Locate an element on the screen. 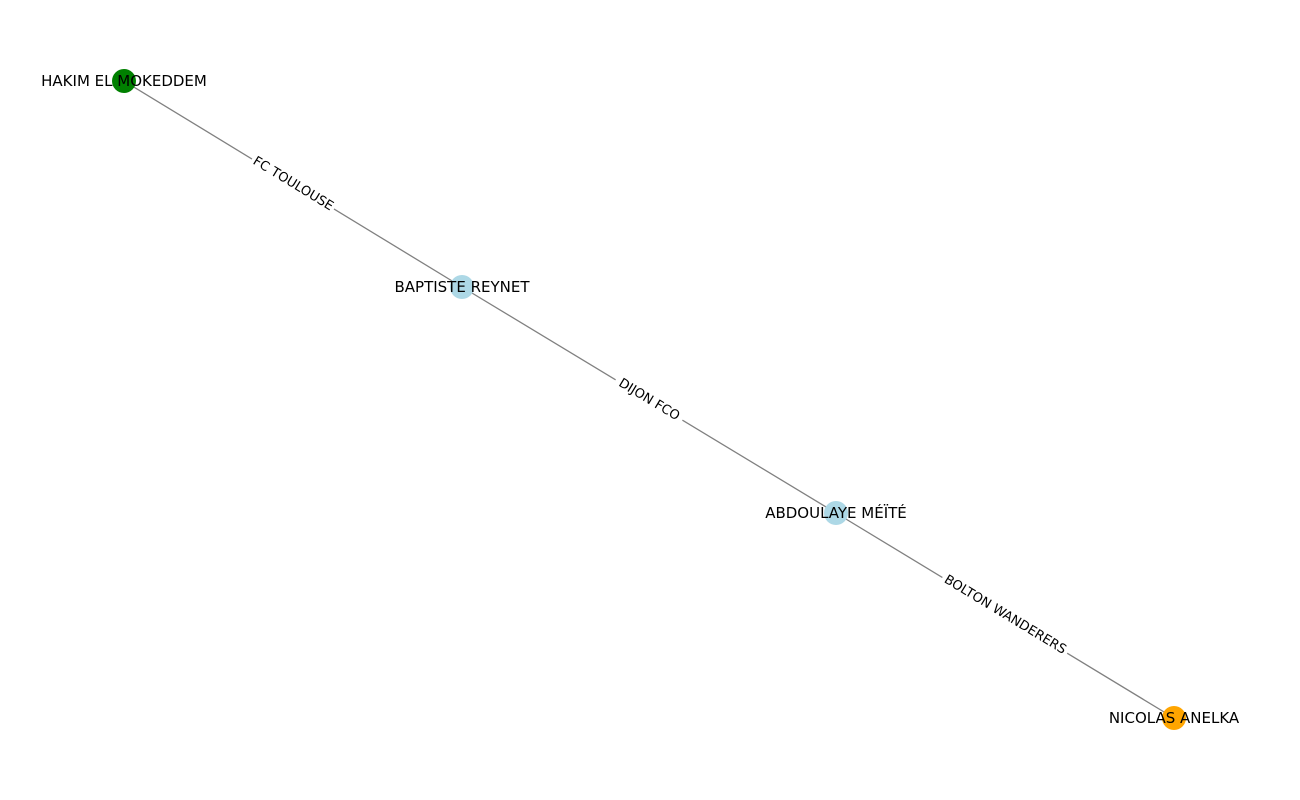 Image resolution: width=1300 pixels, height=800 pixels. node-label-hakim-el-mokeddem: HAKIM EL MOKEDDEM is located at coordinates (124, 81).